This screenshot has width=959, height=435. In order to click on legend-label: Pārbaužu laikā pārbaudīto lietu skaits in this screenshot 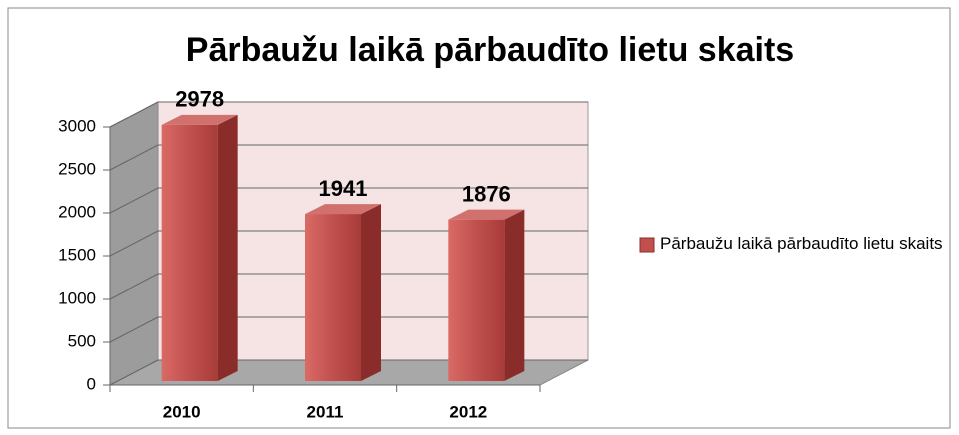, I will do `click(801, 243)`.